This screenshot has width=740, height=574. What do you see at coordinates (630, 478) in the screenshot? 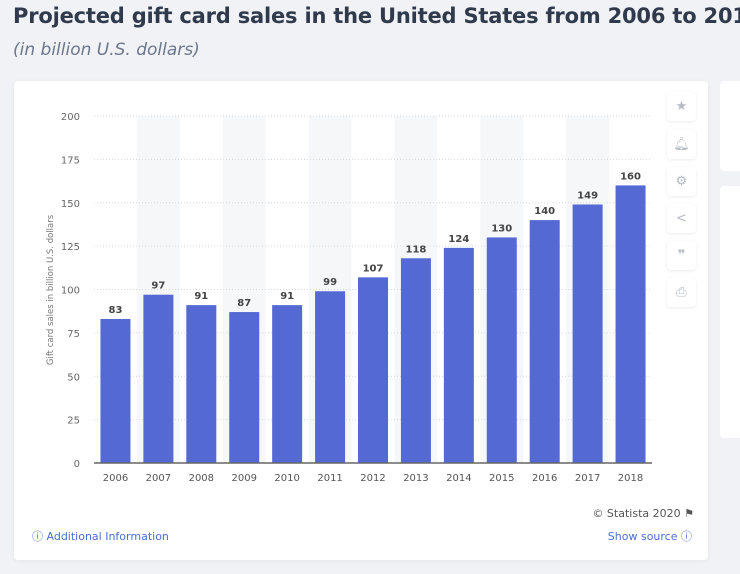
I see `x-tick-label: 2018` at bounding box center [630, 478].